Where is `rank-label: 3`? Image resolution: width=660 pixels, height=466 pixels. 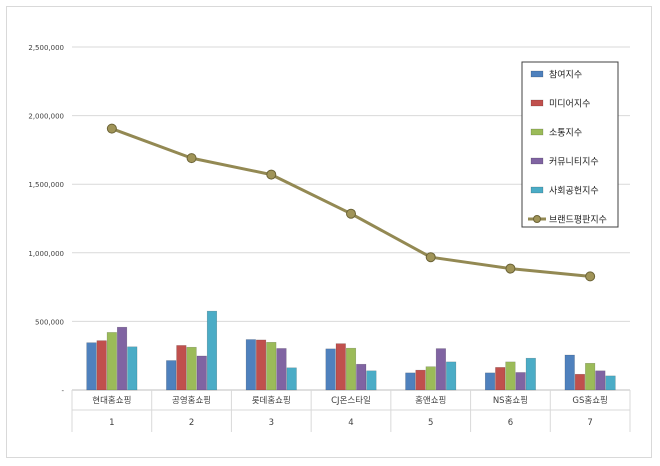 rank-label: 3 is located at coordinates (271, 423).